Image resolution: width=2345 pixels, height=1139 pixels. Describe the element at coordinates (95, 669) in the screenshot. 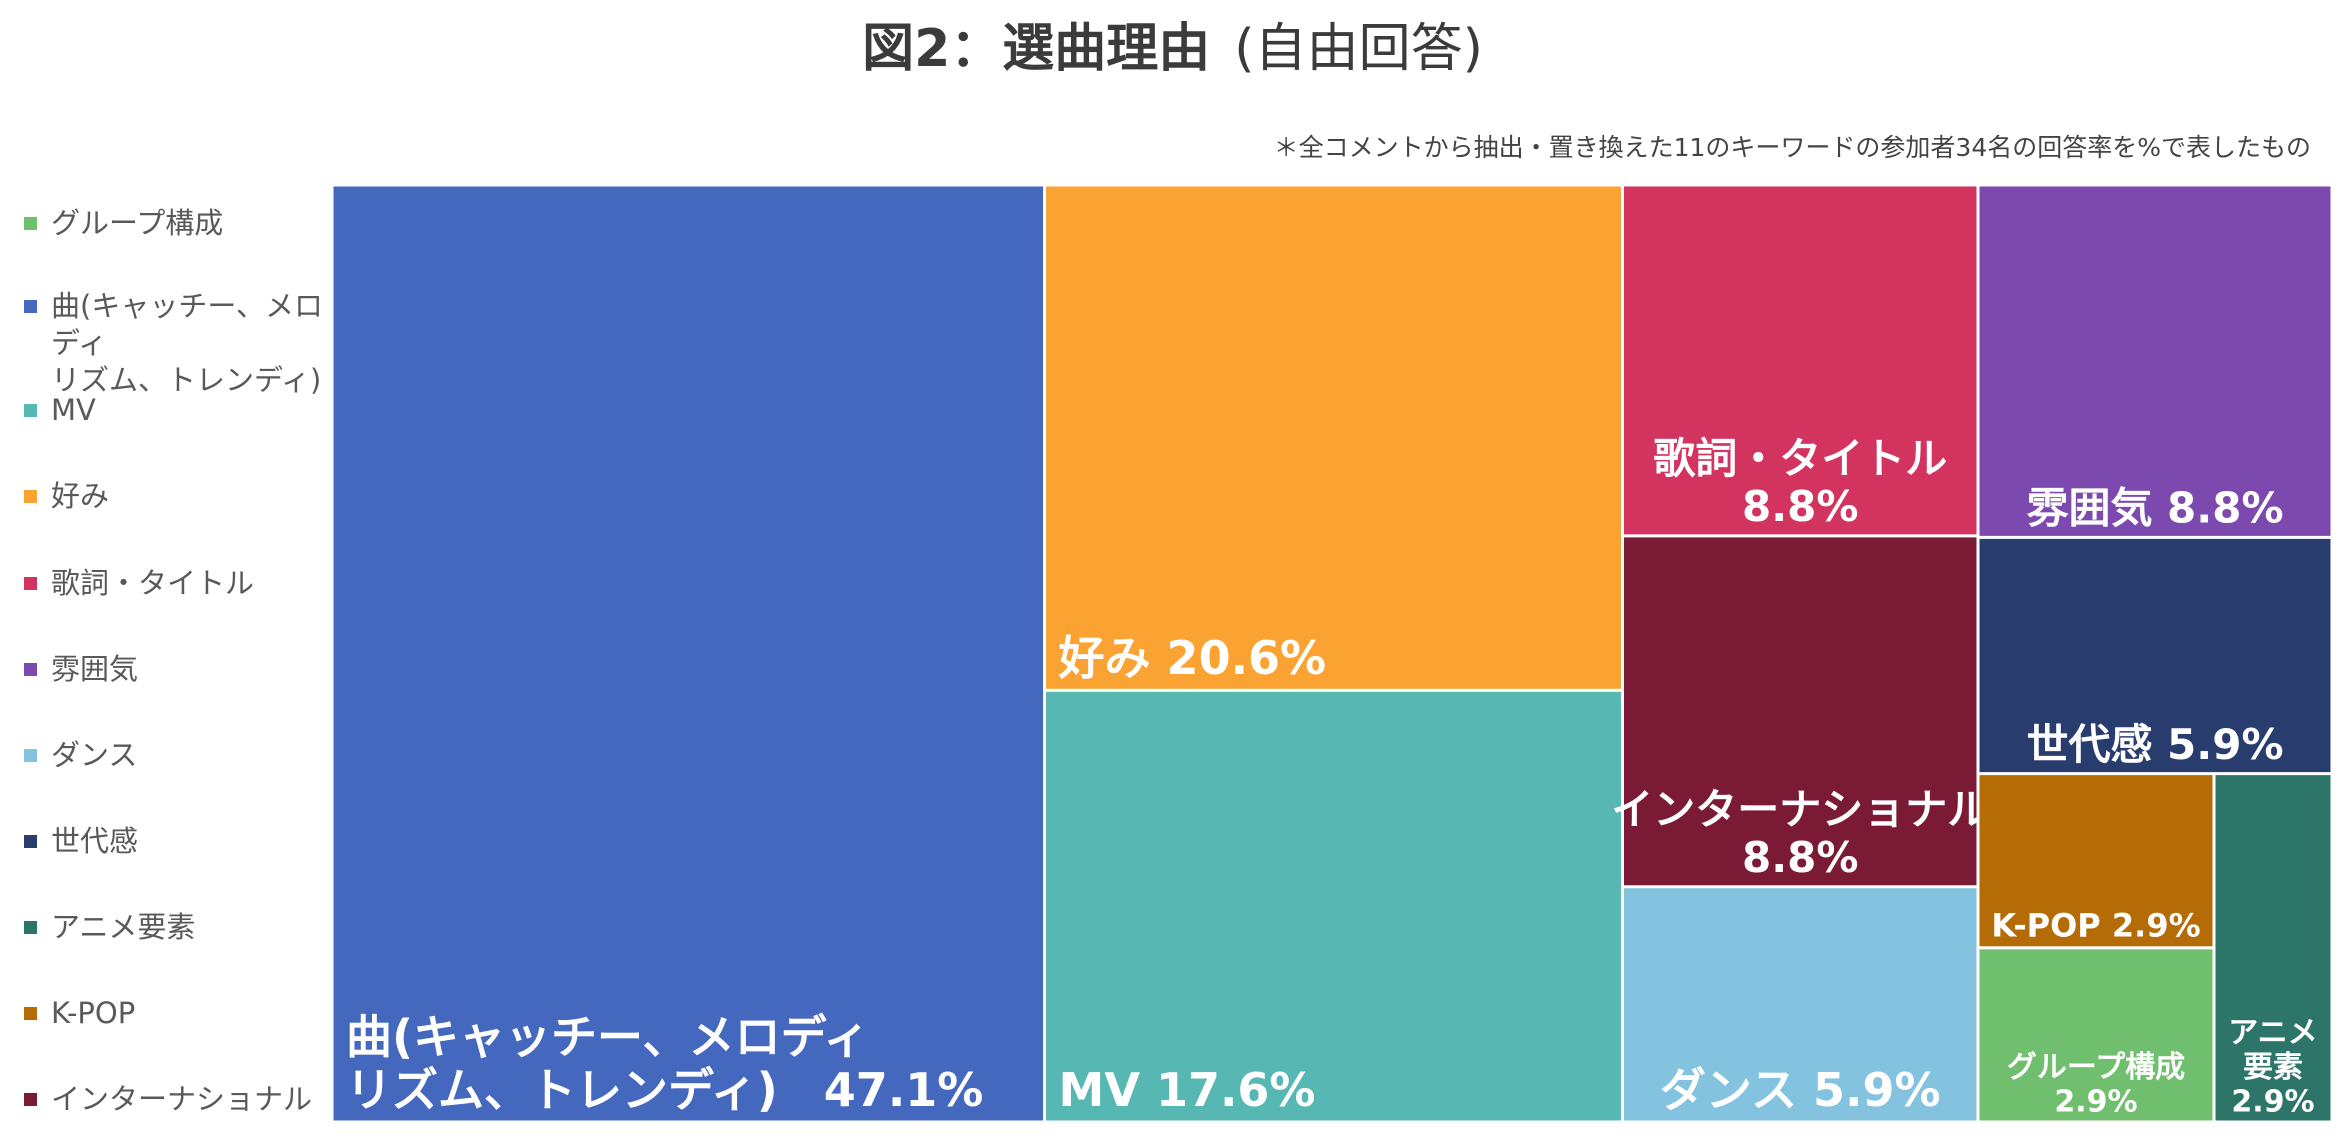

I see `legend-label: 雰囲気` at that location.